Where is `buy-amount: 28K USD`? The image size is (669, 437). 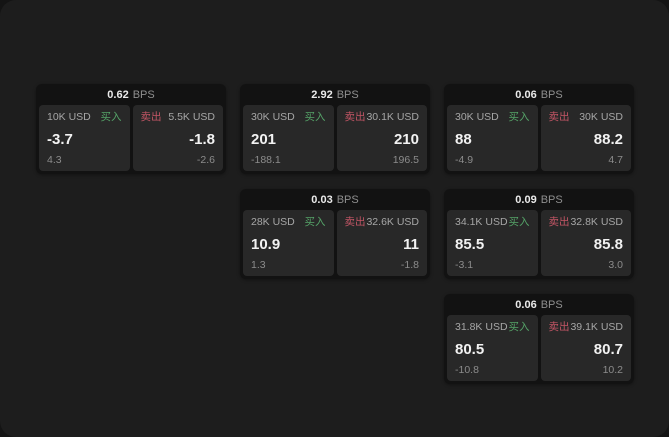 buy-amount: 28K USD is located at coordinates (273, 222).